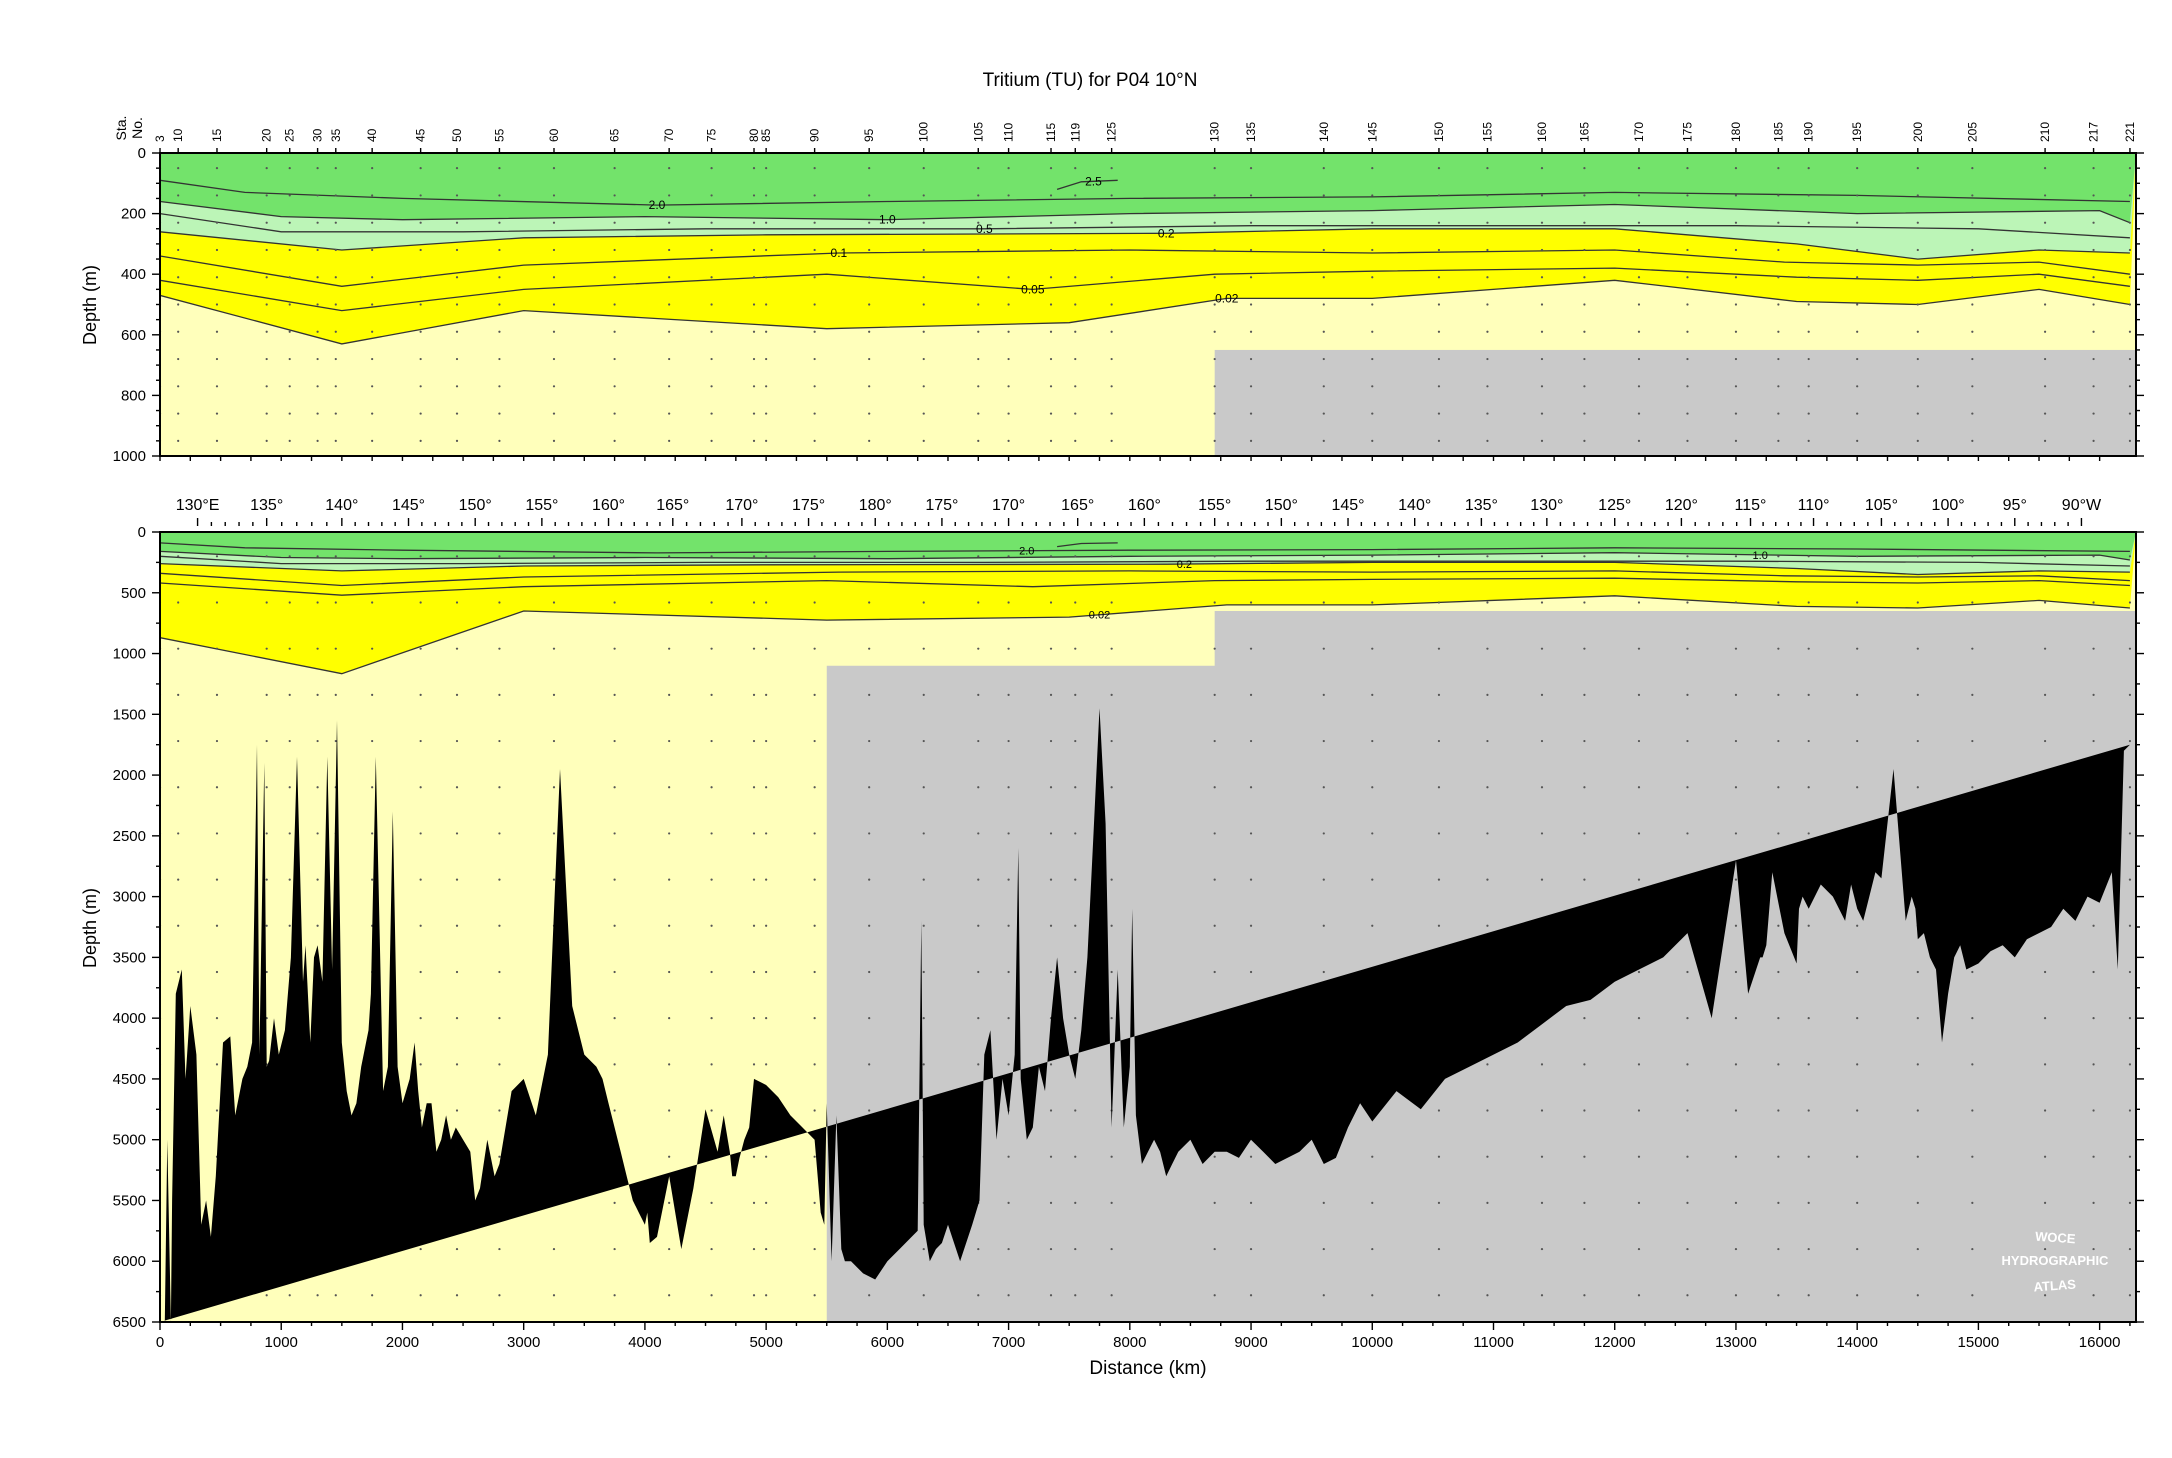  Describe the element at coordinates (1145, 635) in the screenshot. I see `lower-contour-line-0.02` at that location.